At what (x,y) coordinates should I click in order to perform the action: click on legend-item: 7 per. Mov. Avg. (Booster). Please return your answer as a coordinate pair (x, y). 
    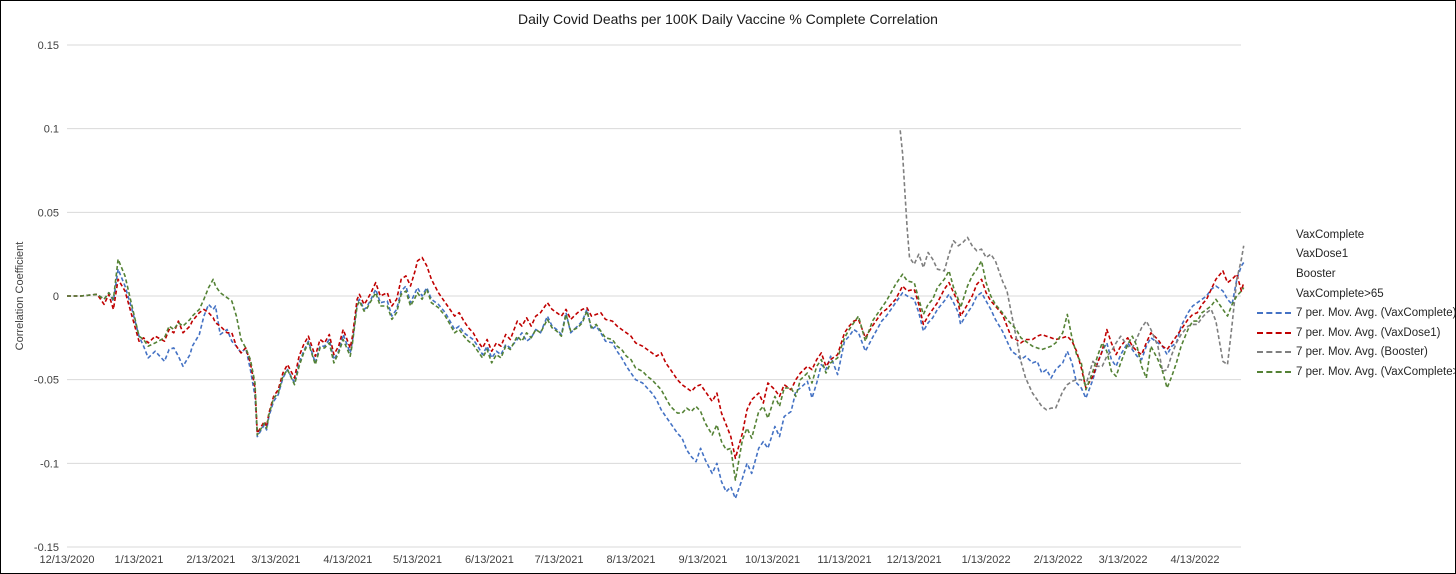
    Looking at the image, I should click on (1356, 353).